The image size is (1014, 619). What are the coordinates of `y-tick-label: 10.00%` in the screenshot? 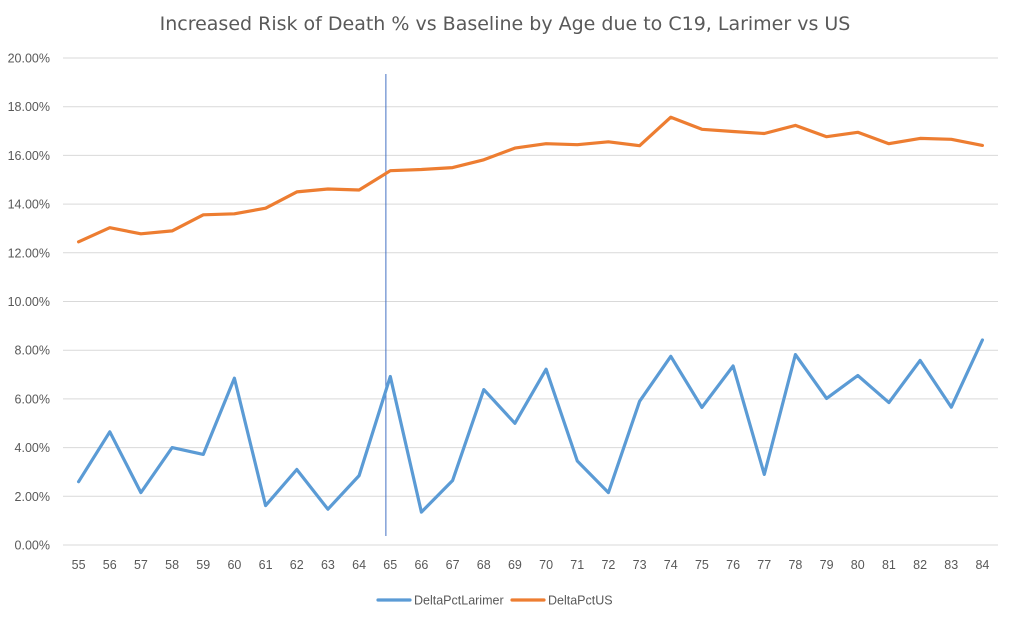 It's located at (29, 302).